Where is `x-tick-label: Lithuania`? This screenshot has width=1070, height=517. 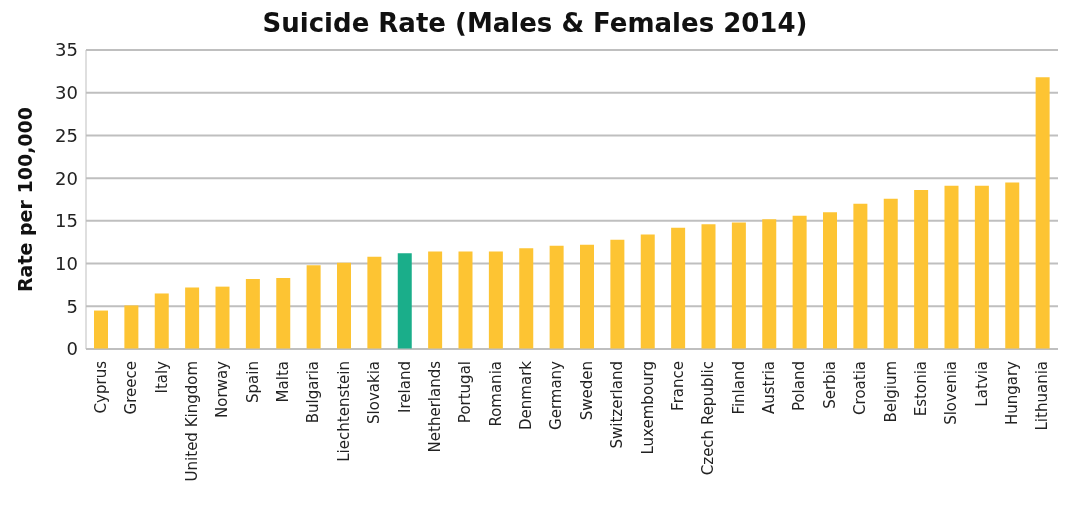 x-tick-label: Lithuania is located at coordinates (1042, 396).